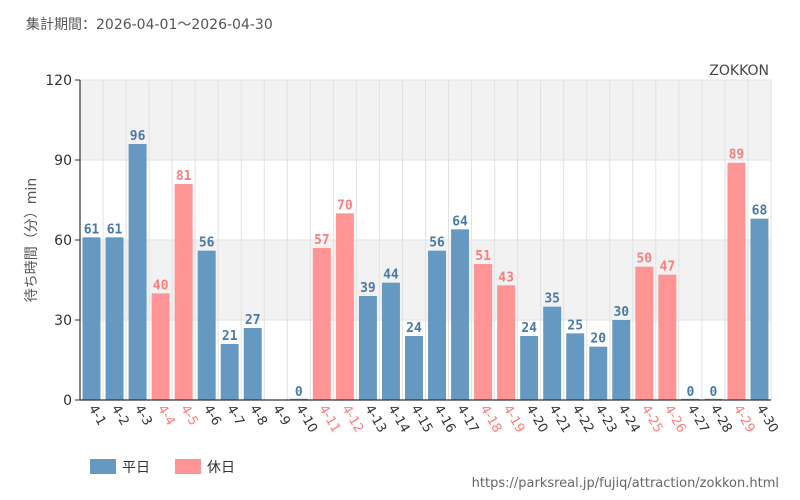  I want to click on x-tick-label-4-28: 4-28, so click(721, 419).